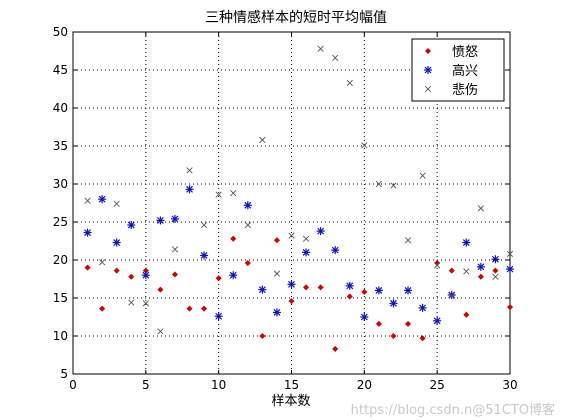 Image resolution: width=561 pixels, height=420 pixels. I want to click on legend-label: 愤怒, so click(465, 52).